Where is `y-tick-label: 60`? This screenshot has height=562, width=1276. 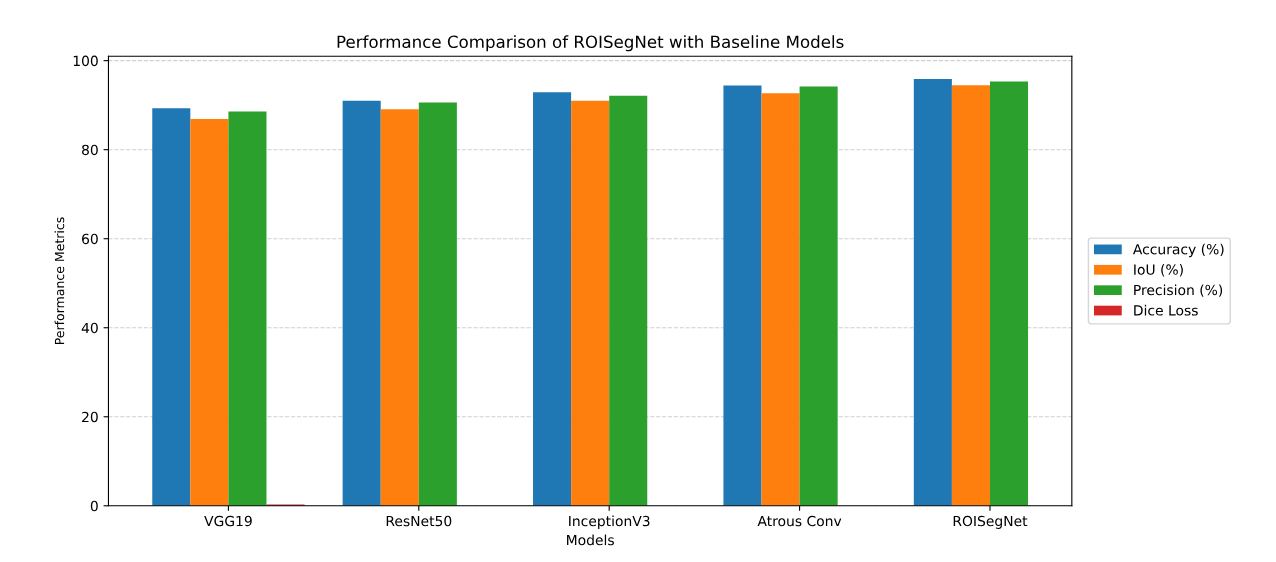
y-tick-label: 60 is located at coordinates (90, 239).